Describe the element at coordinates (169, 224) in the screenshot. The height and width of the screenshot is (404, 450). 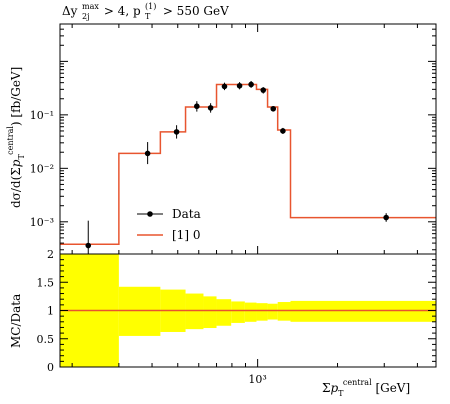
I see `legend: Data [1] 0` at that location.